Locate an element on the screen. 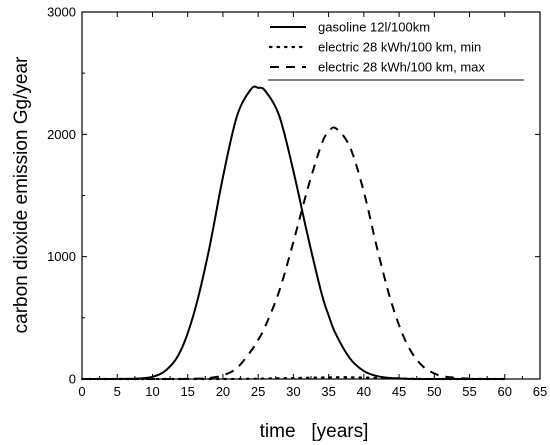  x-tick-label: 25 is located at coordinates (258, 391).